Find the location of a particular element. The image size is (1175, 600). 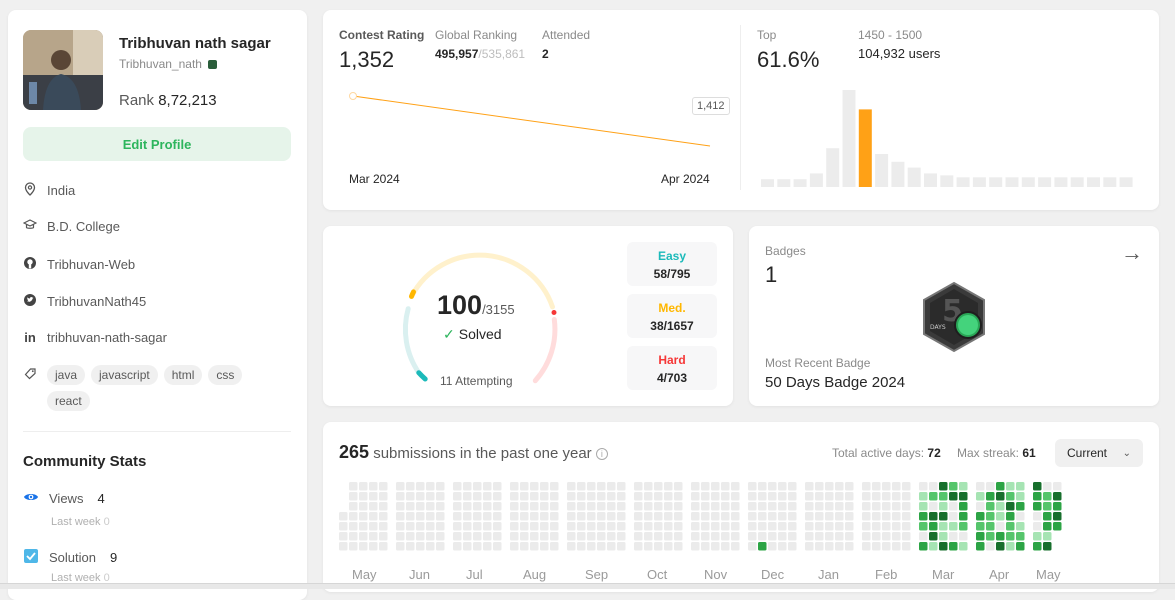

rating-line-chart is located at coordinates (533, 125).